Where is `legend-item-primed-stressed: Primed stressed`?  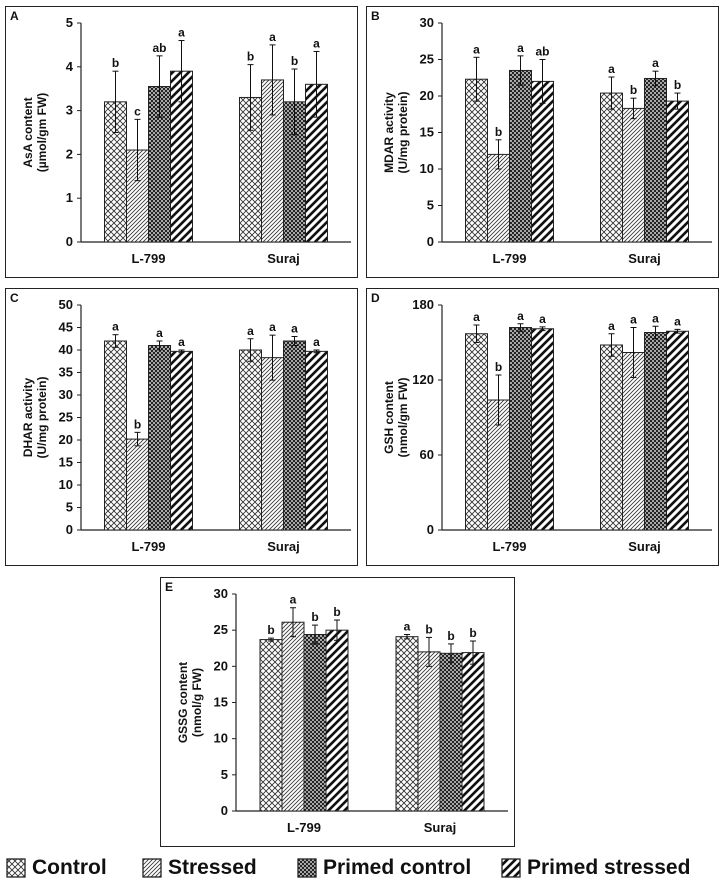
legend-item-primed-stressed: Primed stressed is located at coordinates (595, 868).